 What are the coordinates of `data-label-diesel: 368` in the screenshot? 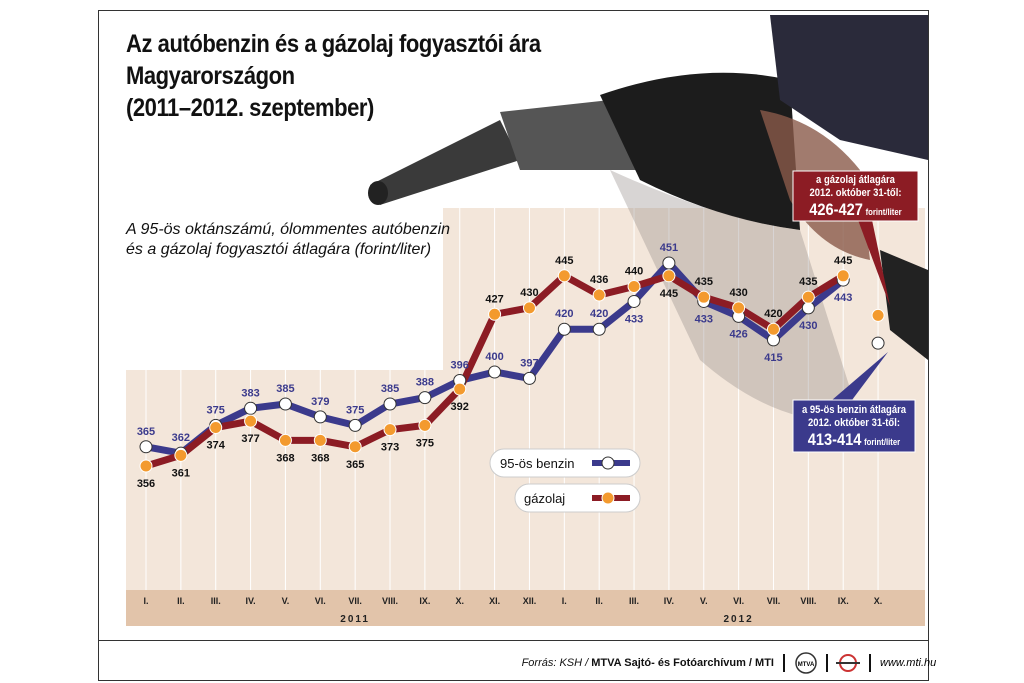 It's located at (285, 458).